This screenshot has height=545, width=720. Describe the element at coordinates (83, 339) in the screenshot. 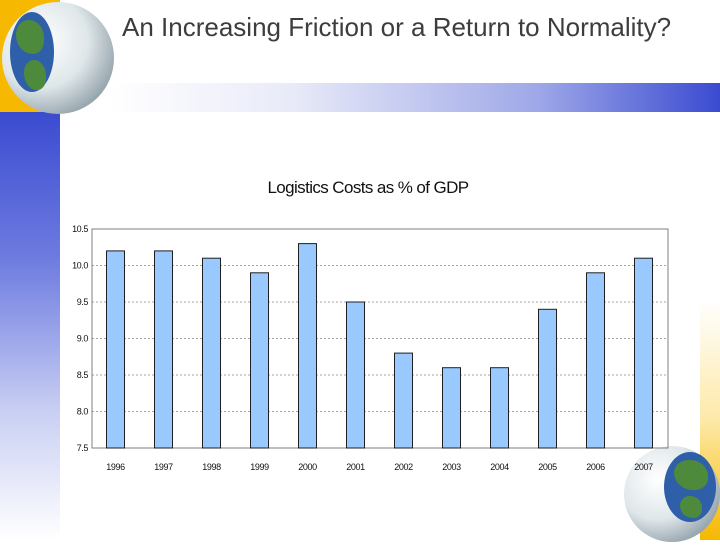

I see `y-tick-label: 9.0` at that location.